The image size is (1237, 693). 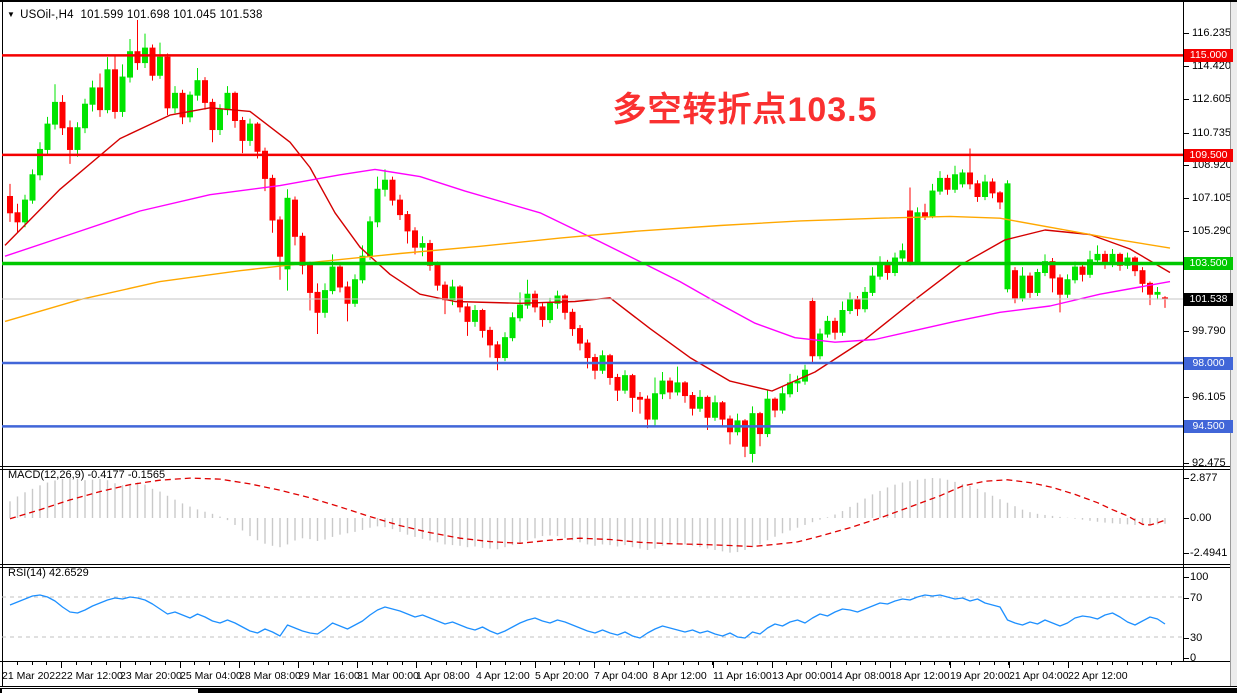 What do you see at coordinates (621, 676) in the screenshot?
I see `time-axis-label: 7 Apr 04:00` at bounding box center [621, 676].